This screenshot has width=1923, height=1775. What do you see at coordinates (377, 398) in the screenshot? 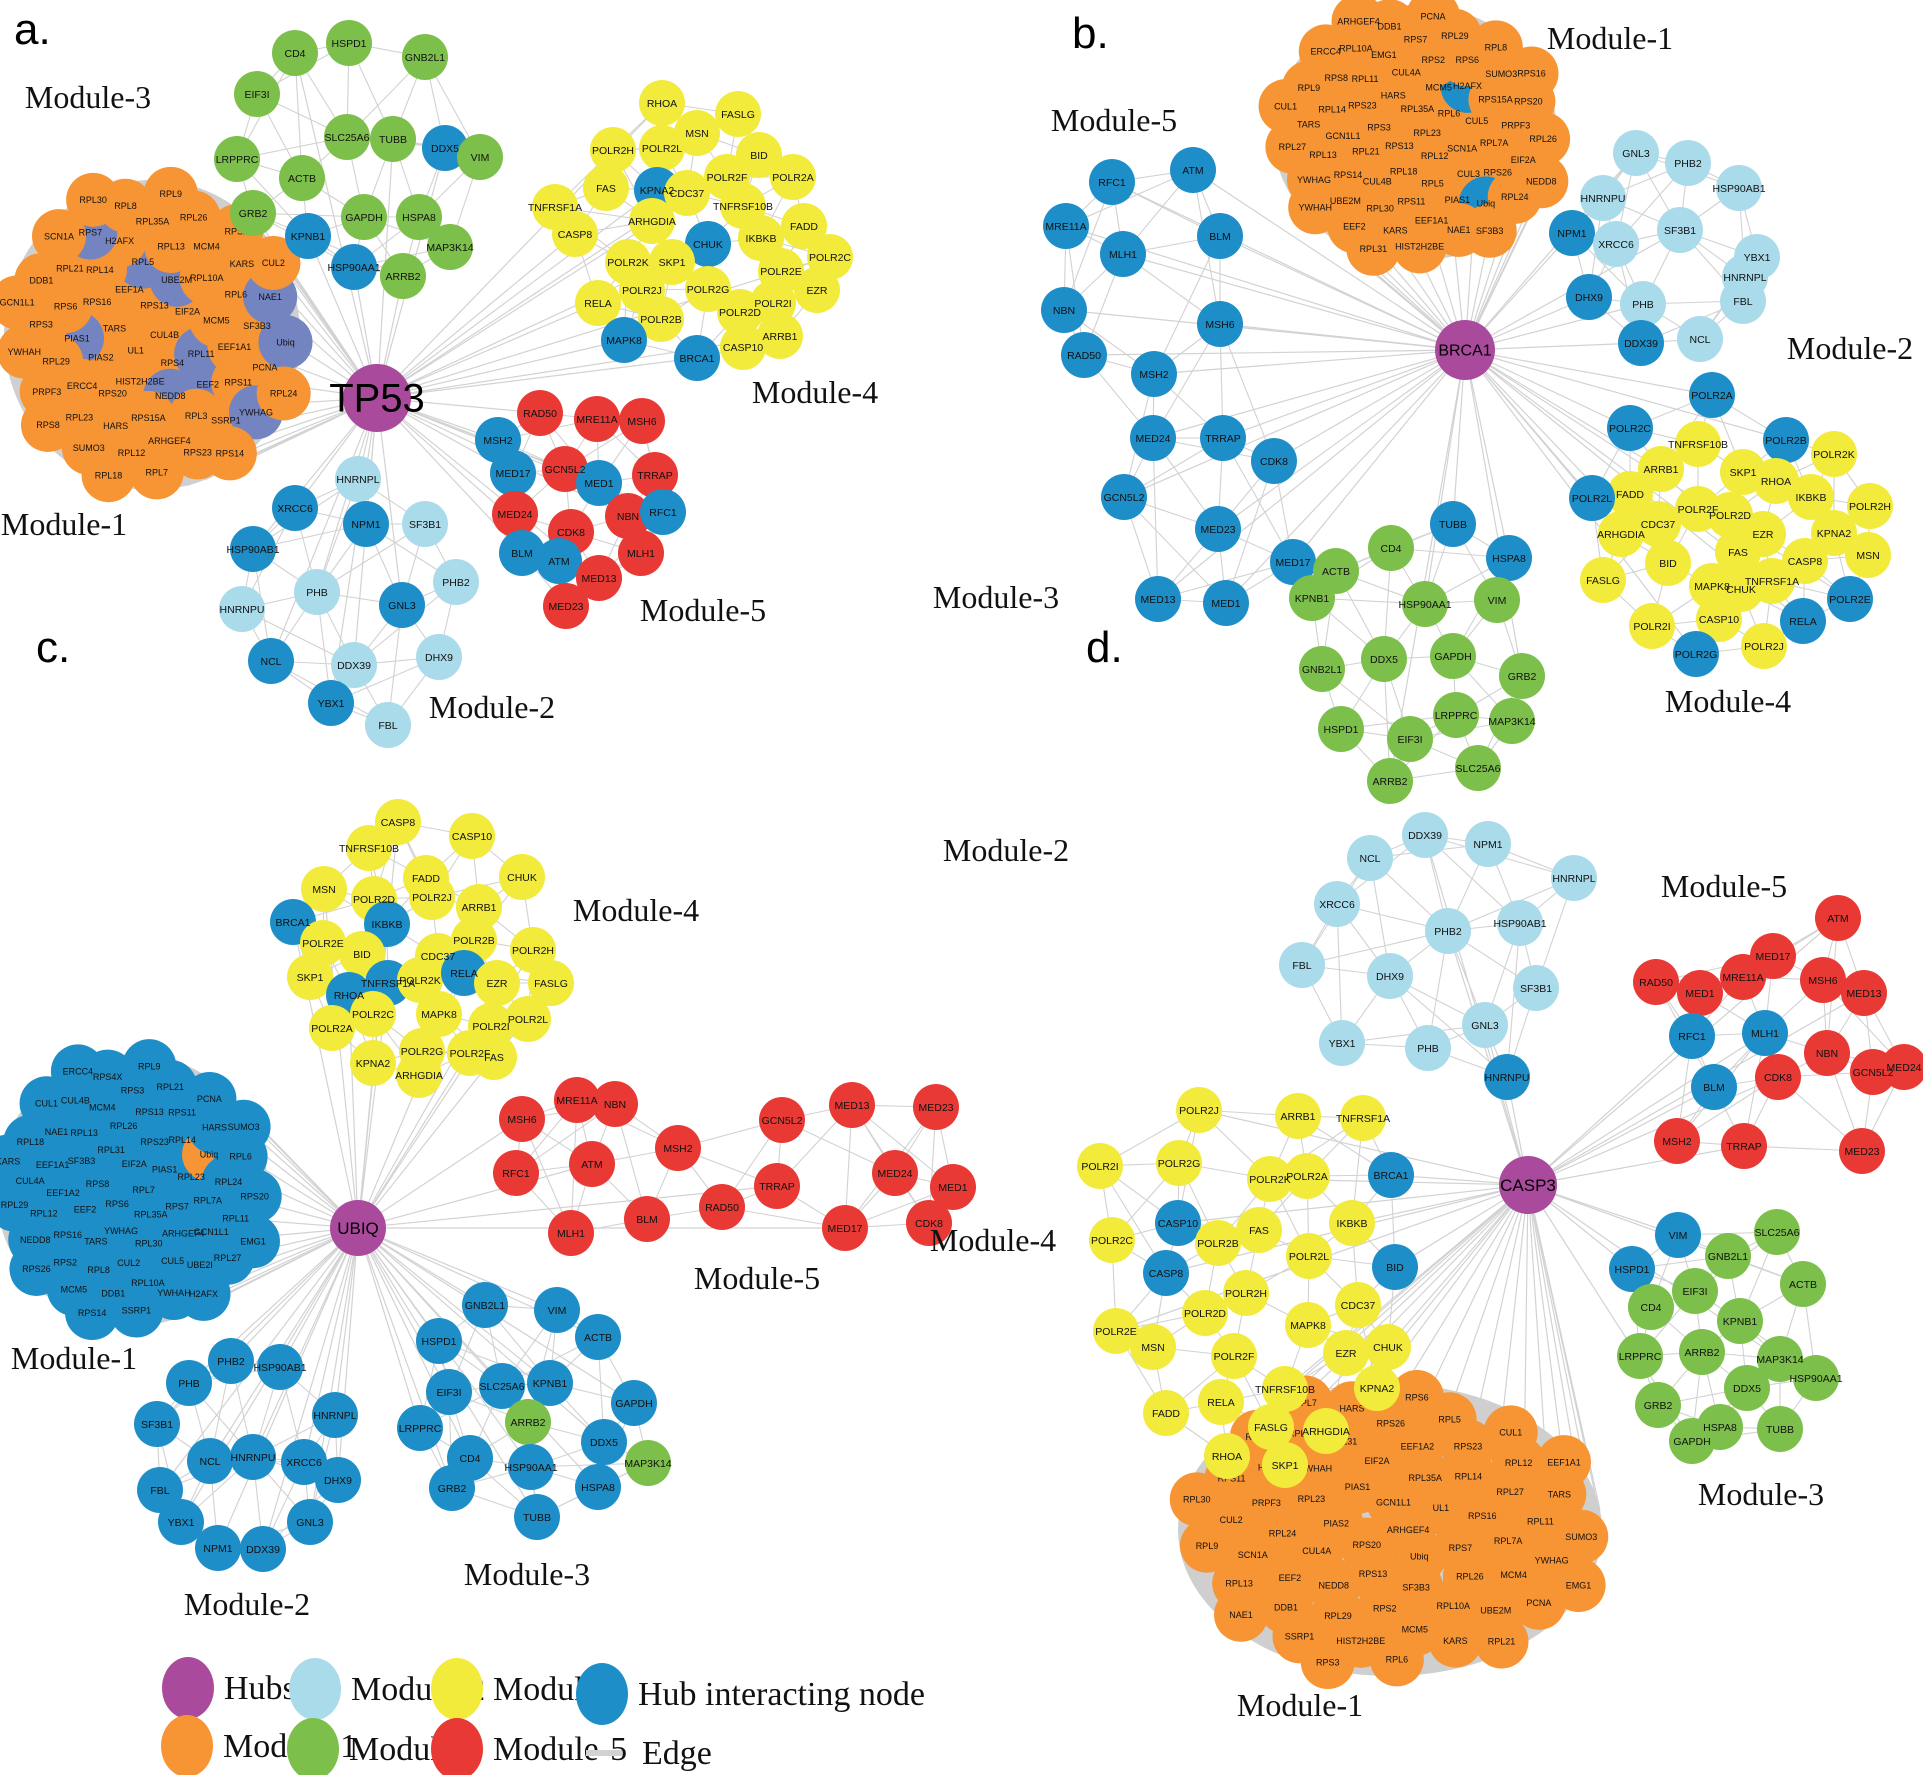
I see `hub-node` at bounding box center [377, 398].